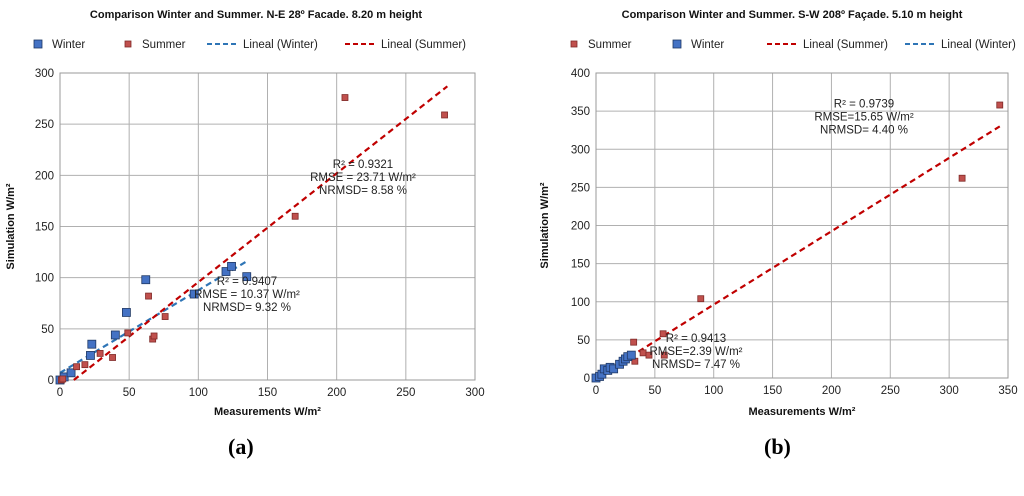  Describe the element at coordinates (363, 178) in the screenshot. I see `fit-annotation: RMSE = 23.71 W/m²` at that location.